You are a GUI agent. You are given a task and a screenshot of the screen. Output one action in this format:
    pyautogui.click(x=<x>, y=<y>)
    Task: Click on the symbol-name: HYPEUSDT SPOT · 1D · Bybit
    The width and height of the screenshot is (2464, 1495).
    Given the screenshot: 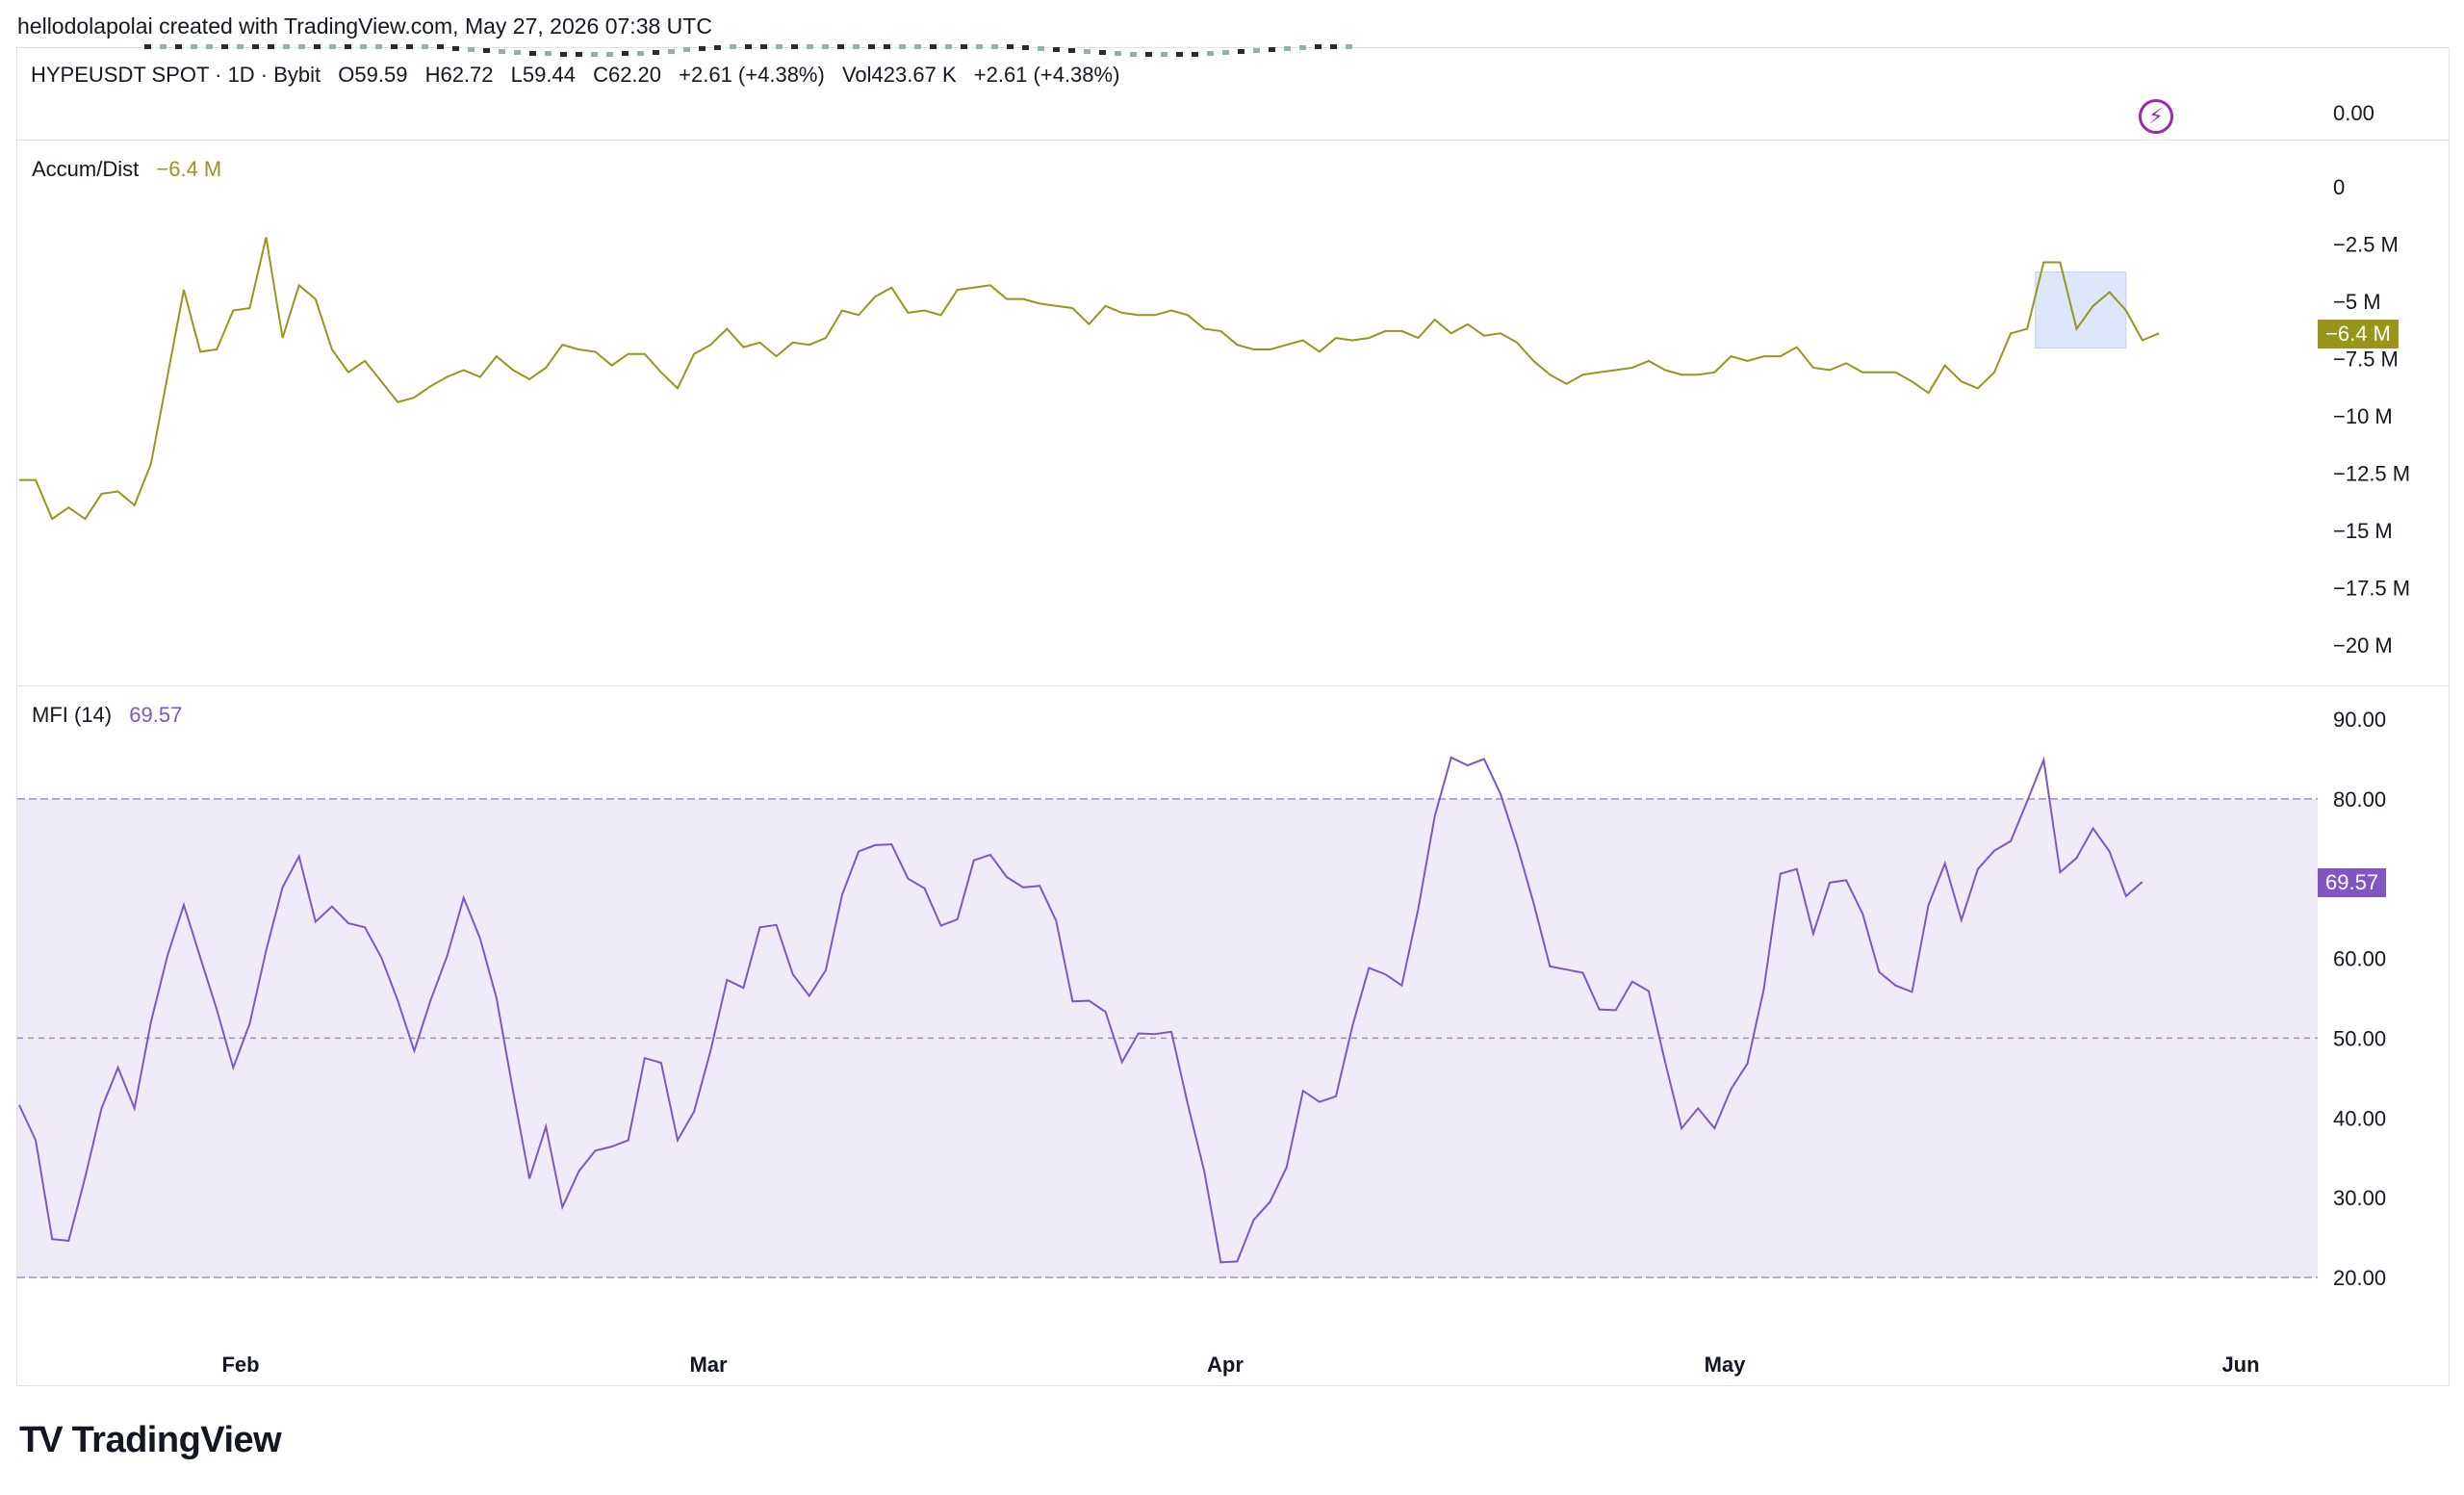 What is the action you would take?
    pyautogui.click(x=176, y=75)
    